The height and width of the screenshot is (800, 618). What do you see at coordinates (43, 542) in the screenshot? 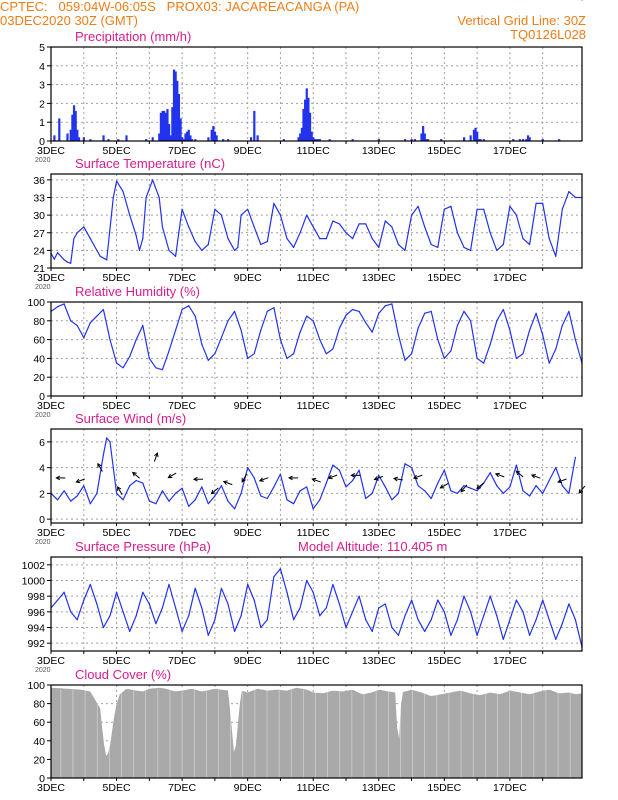
I see `wind-year-mark: 2020` at bounding box center [43, 542].